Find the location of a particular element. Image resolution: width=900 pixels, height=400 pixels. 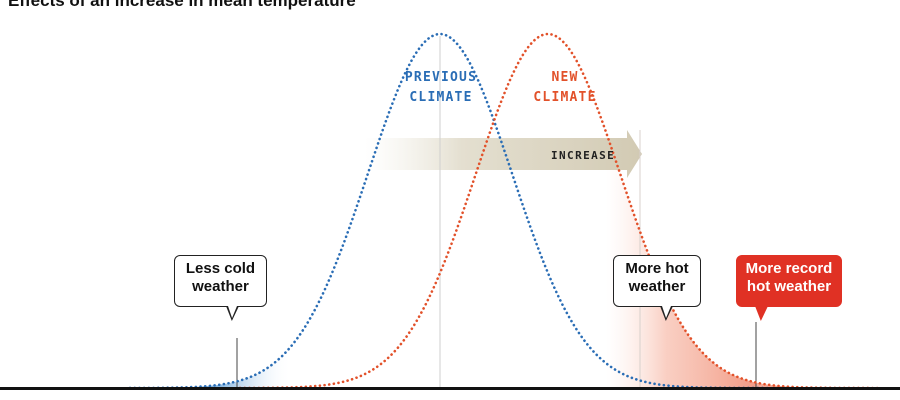

more-record-hot-weather-callout: More record hot weather is located at coordinates (789, 281).